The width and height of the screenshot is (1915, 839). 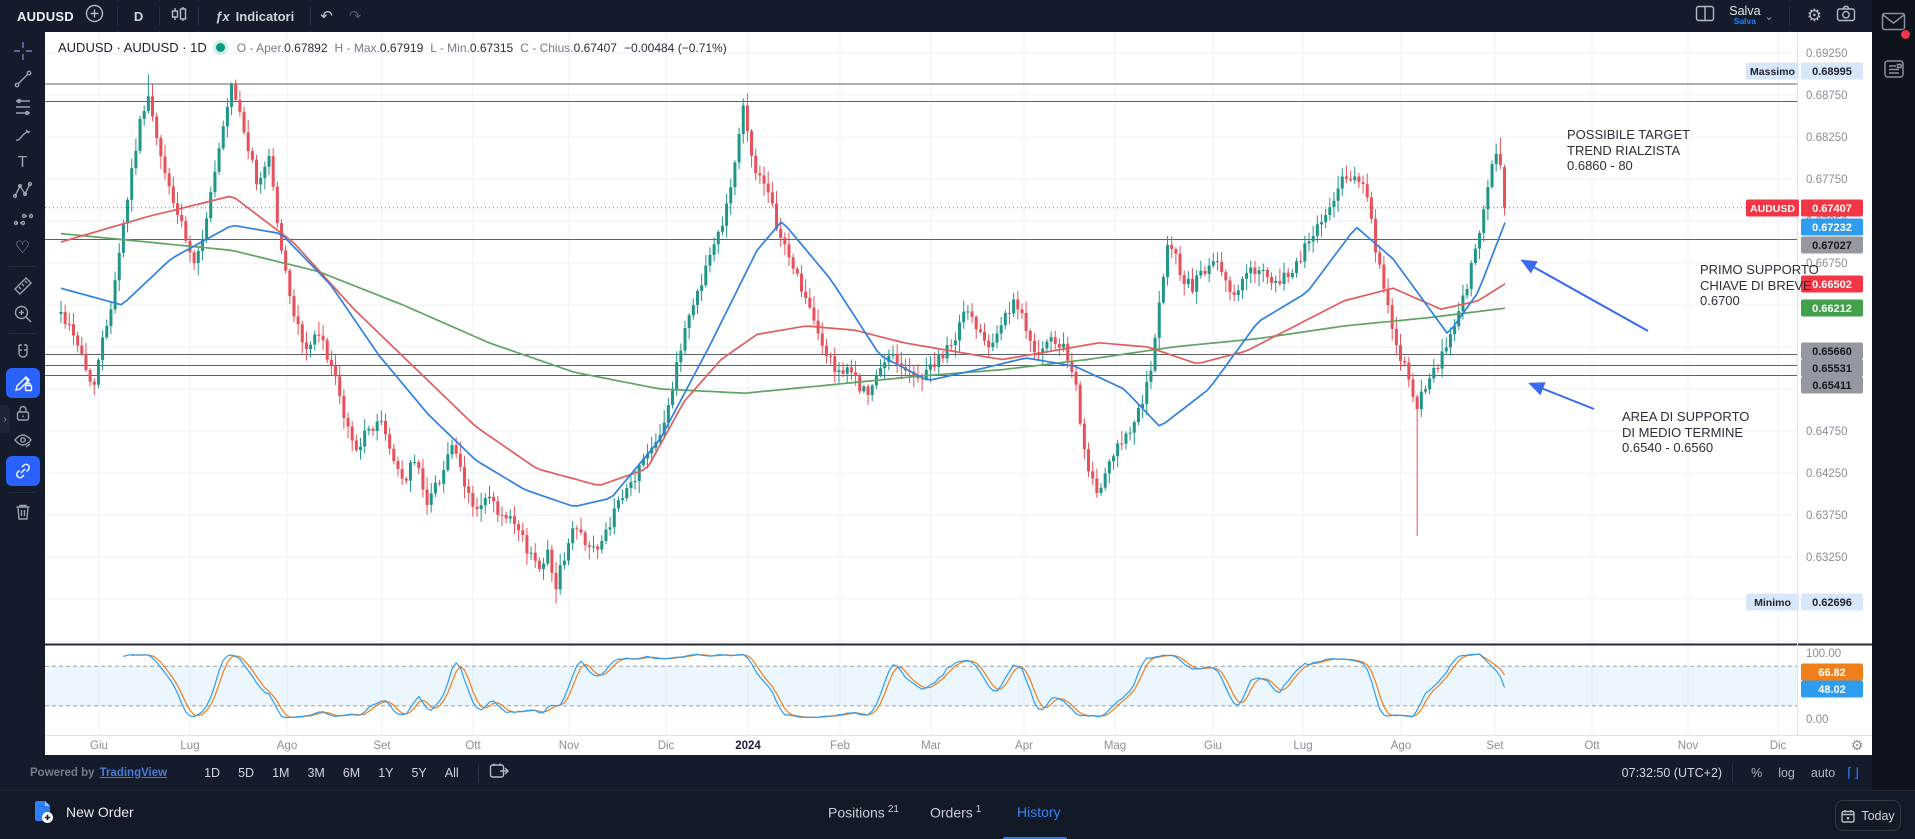 I want to click on svg-text: 0.68250, so click(x=1827, y=138).